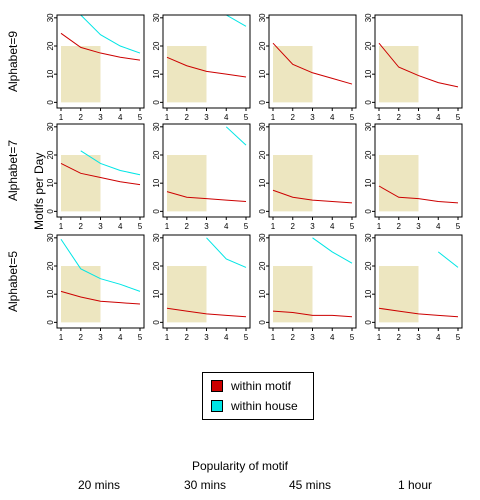 This screenshot has width=480, height=500. Describe the element at coordinates (50, 237) in the screenshot. I see `y-tick-label-r3-c1-3: 30` at that location.